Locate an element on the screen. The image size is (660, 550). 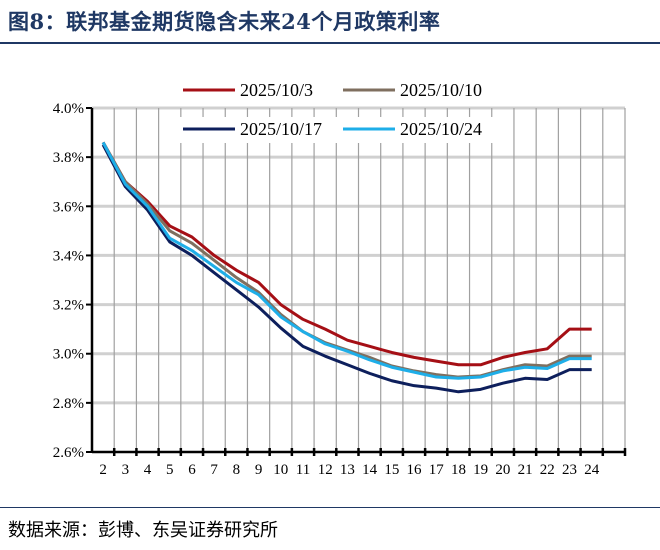
x-tick-label: 19 is located at coordinates (480, 470).